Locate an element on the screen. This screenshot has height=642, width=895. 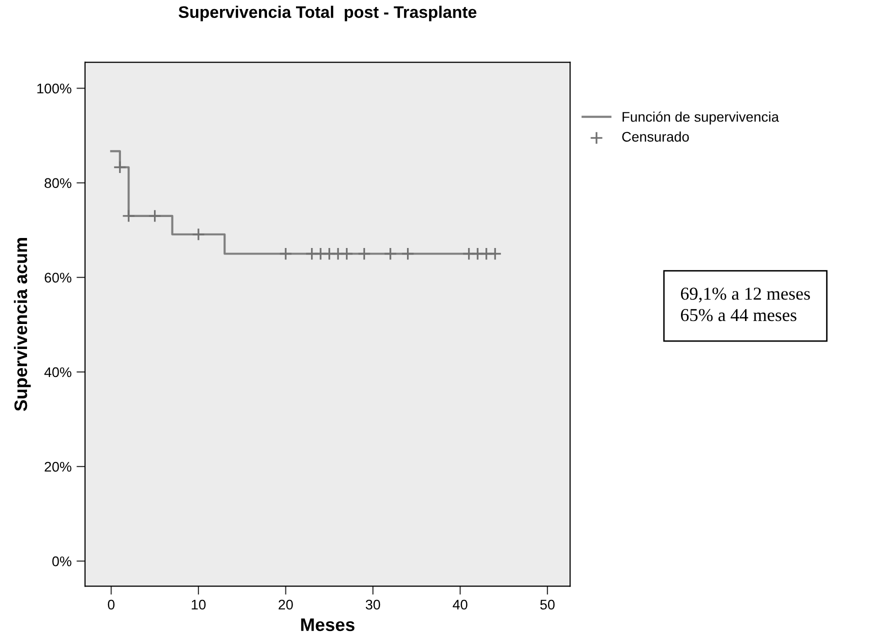
y-tick-label: 20% is located at coordinates (58, 467).